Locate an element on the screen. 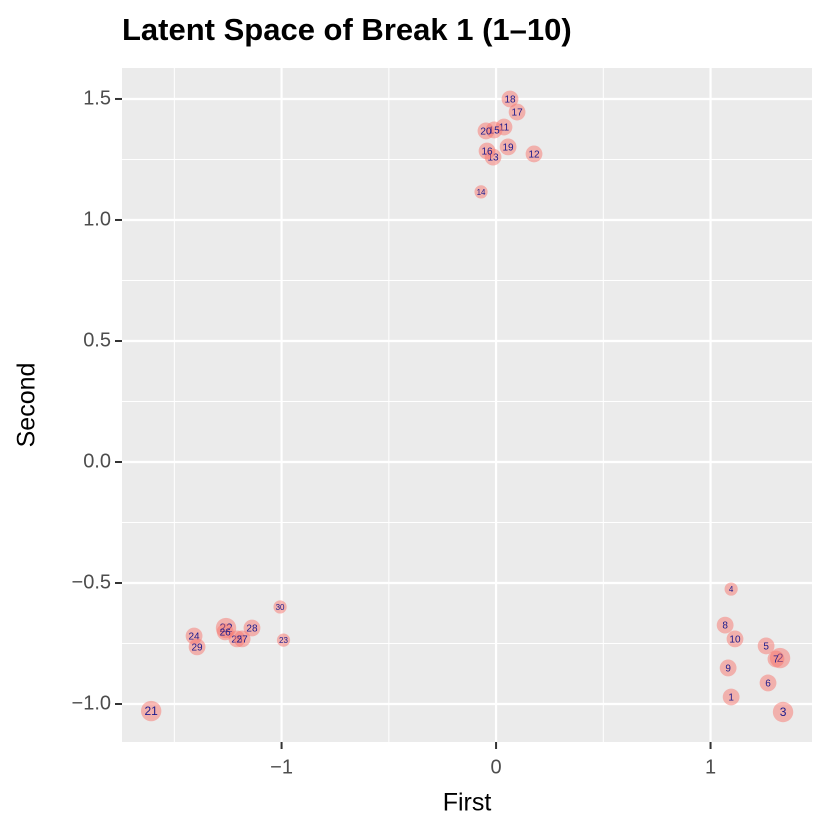 The height and width of the screenshot is (830, 830). point-label: 8 is located at coordinates (725, 626).